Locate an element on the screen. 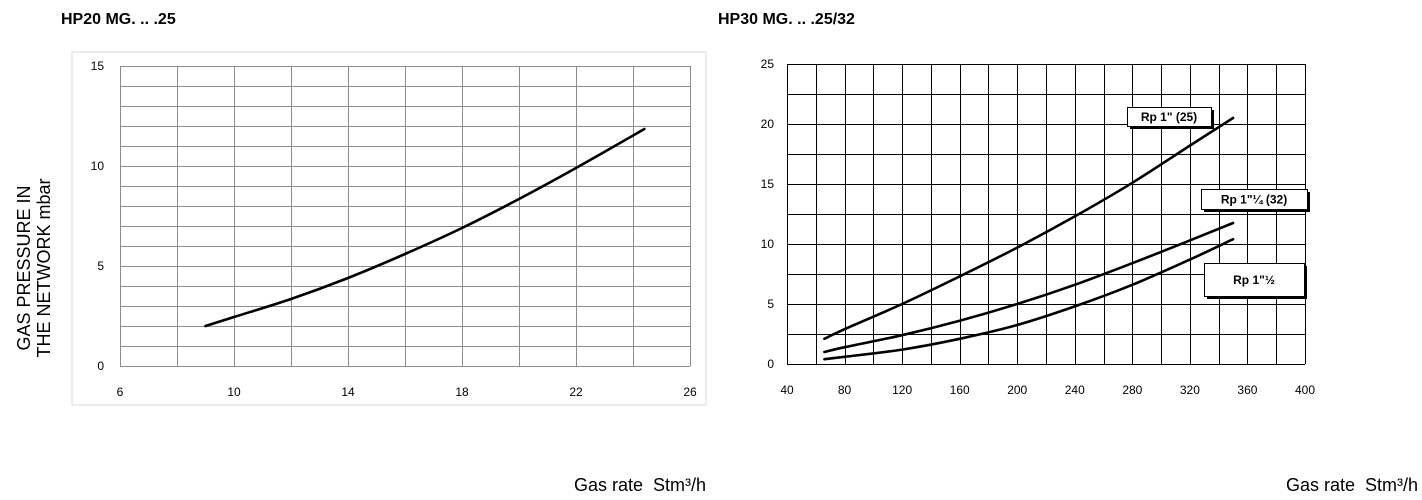  x-tick-label: 40 is located at coordinates (787, 390).